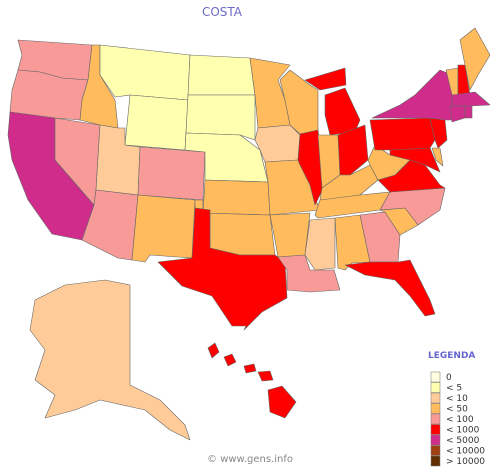  I want to click on legend-label: < 100, so click(460, 420).